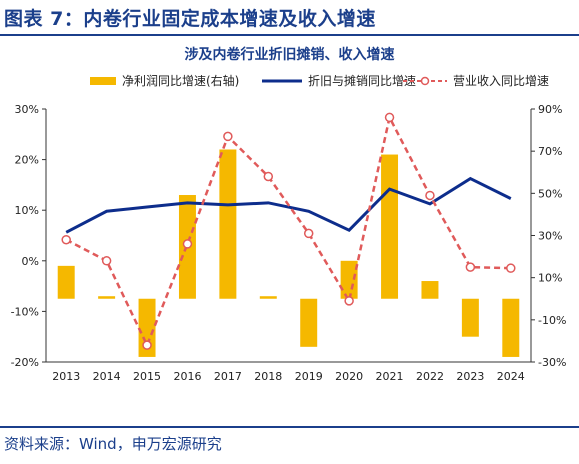 Image resolution: width=579 pixels, height=464 pixels. Describe the element at coordinates (25, 311) in the screenshot. I see `left-tick-label: -10%` at that location.